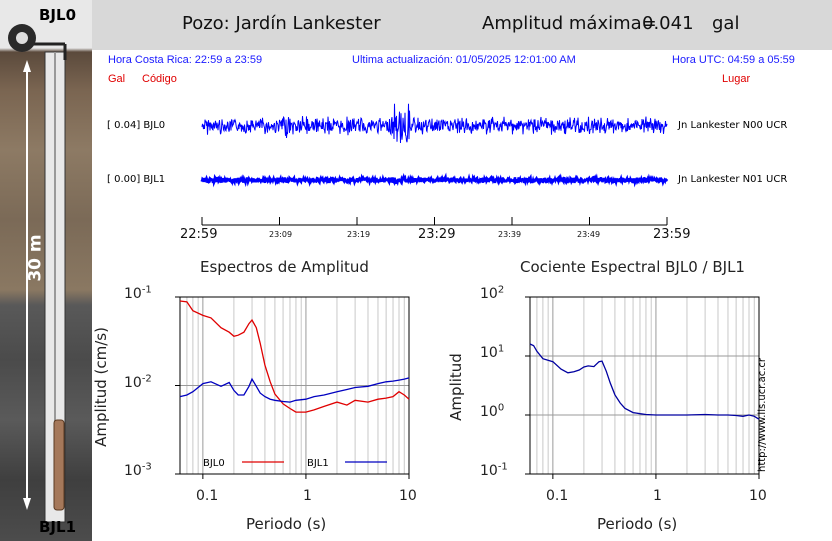  What do you see at coordinates (318, 463) in the screenshot?
I see `legend-label: BJL1` at bounding box center [318, 463].